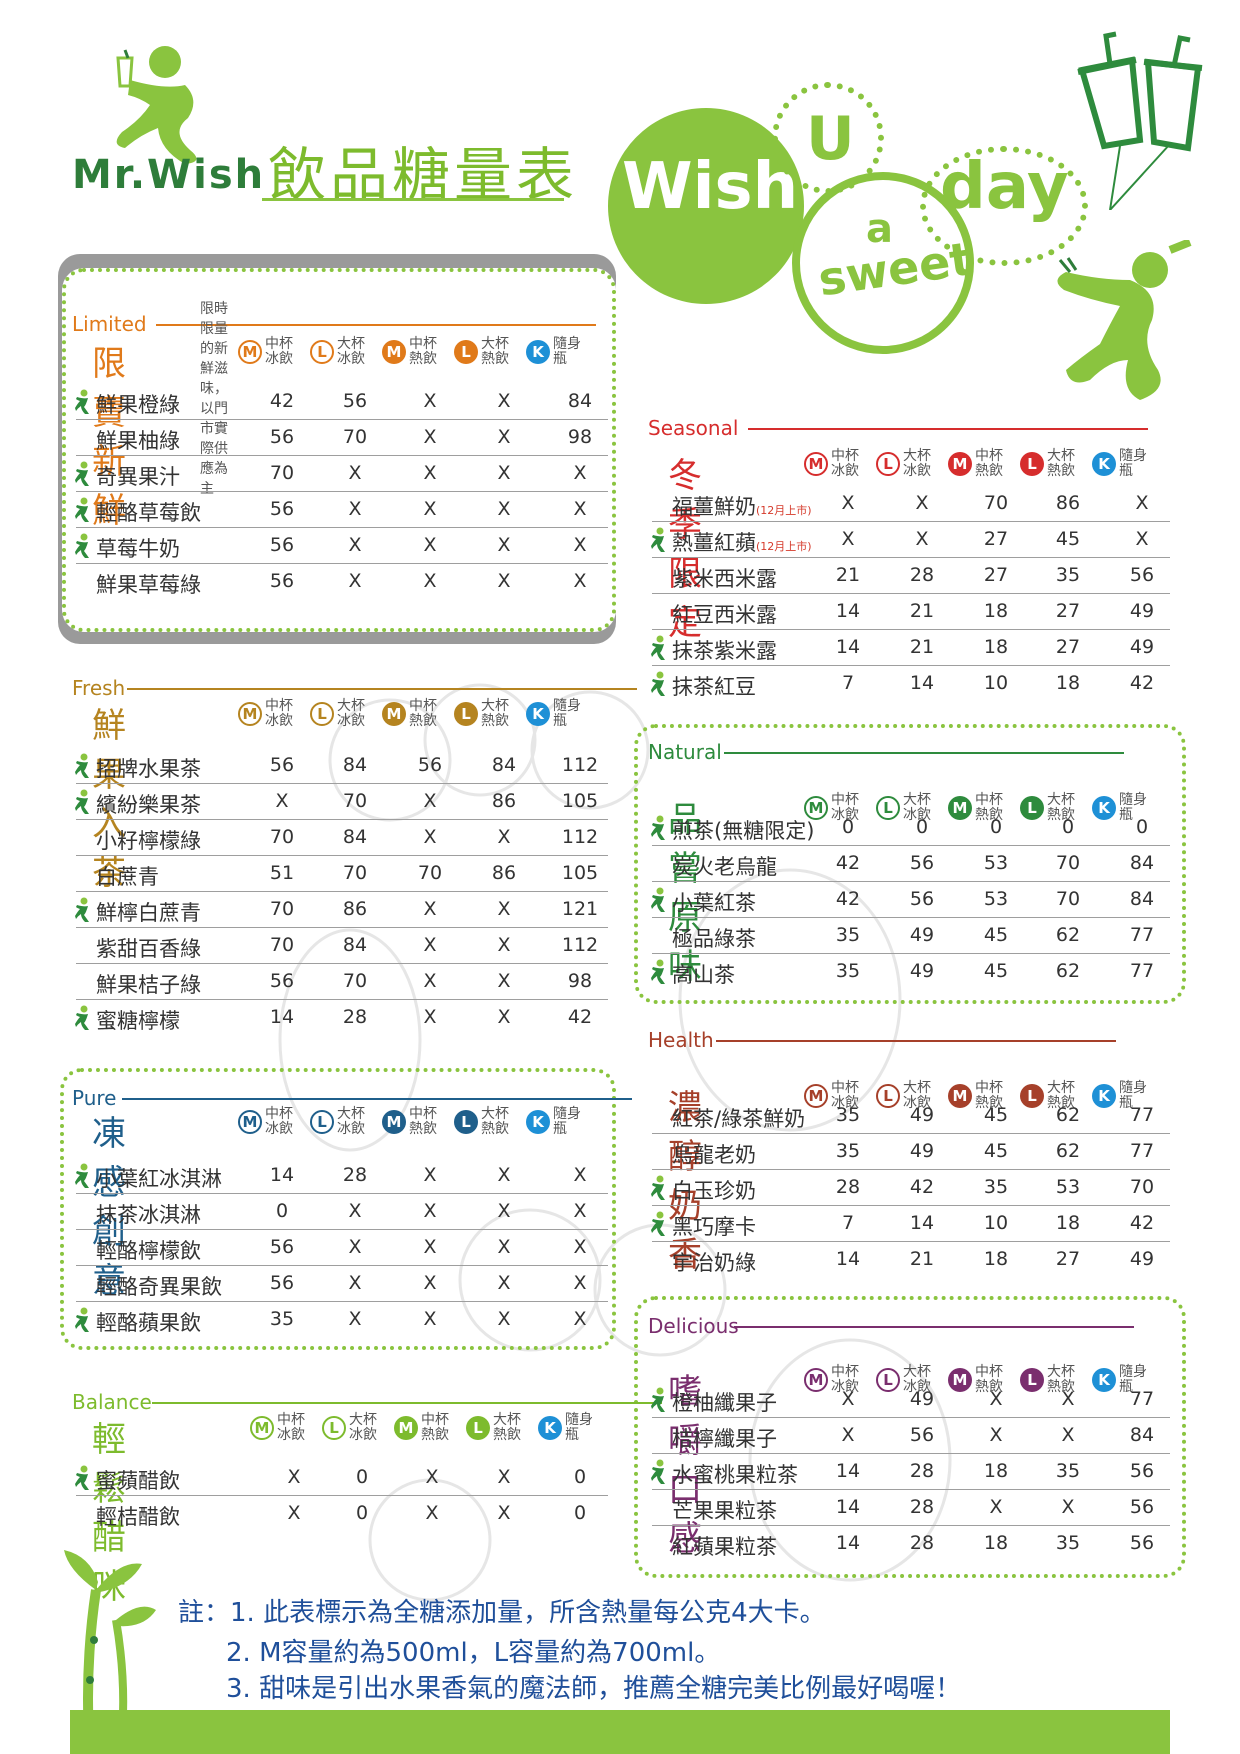  What do you see at coordinates (922, 1543) in the screenshot?
I see `sugar-value: 28` at bounding box center [922, 1543].